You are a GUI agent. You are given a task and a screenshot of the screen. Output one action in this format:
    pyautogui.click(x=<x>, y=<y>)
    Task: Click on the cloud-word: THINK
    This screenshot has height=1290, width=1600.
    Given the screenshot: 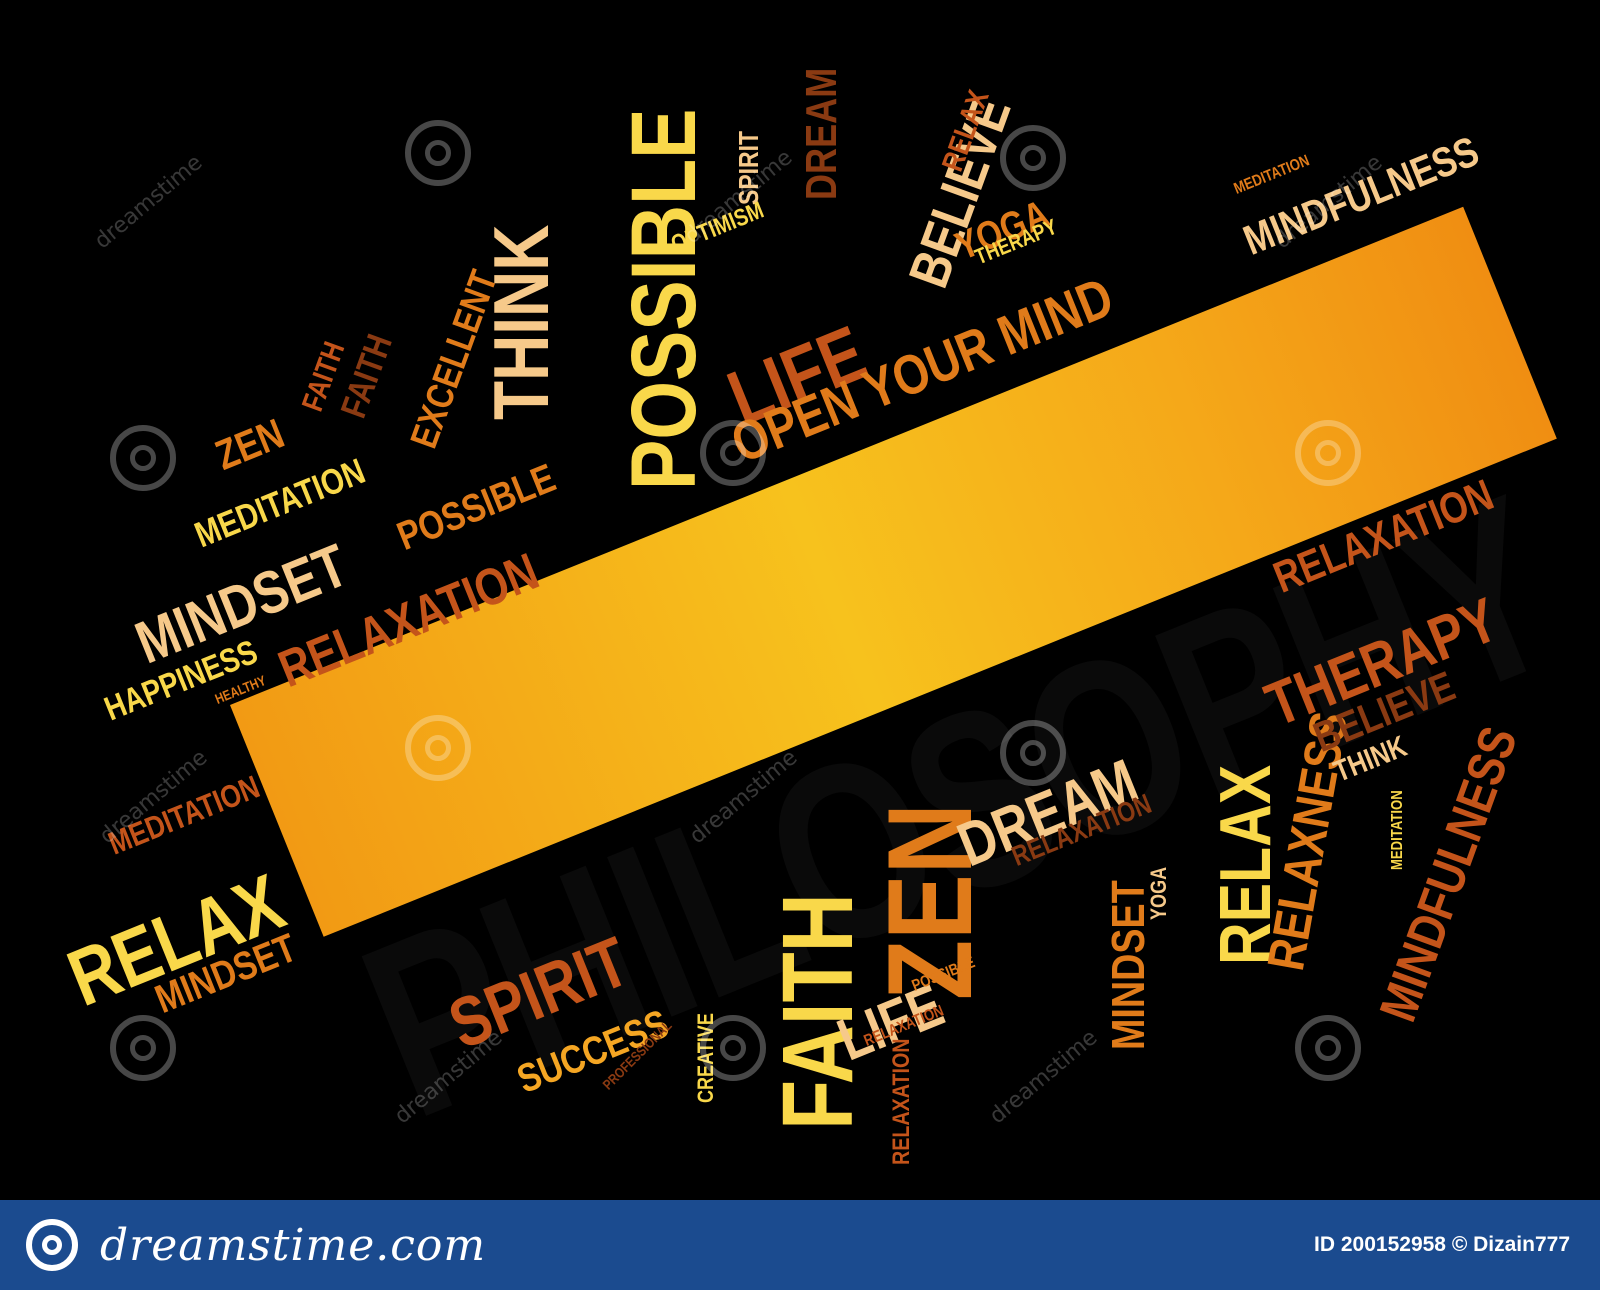 What is the action you would take?
    pyautogui.click(x=521, y=322)
    